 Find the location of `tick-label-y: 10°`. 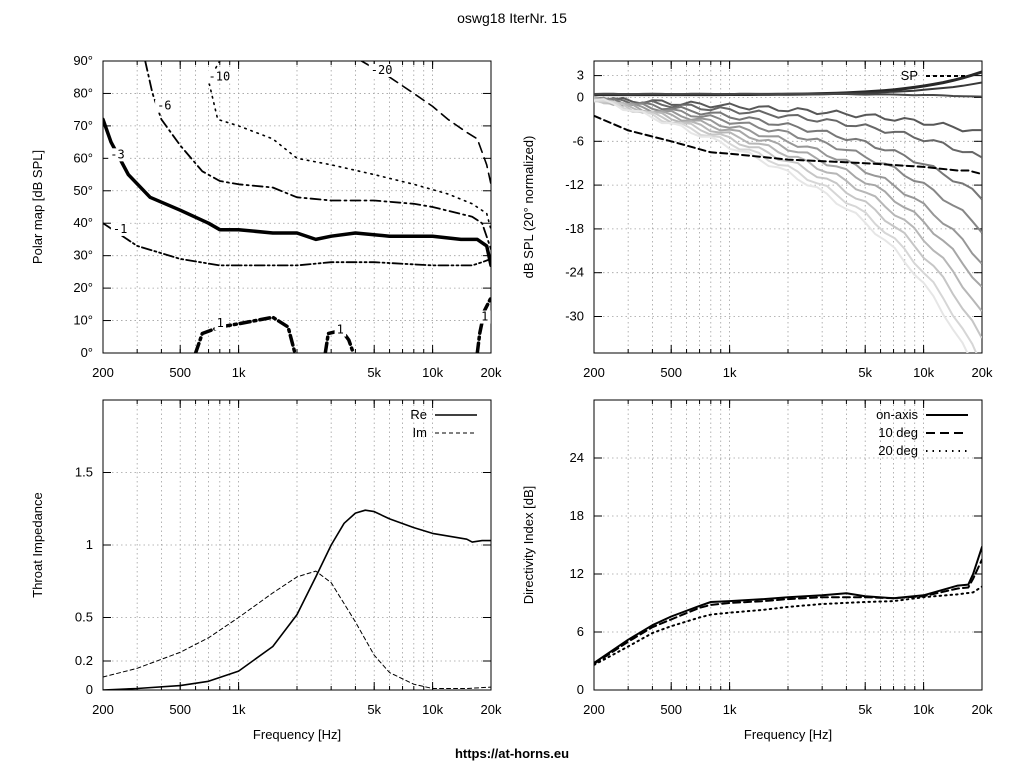

tick-label-y: 10° is located at coordinates (83, 320).